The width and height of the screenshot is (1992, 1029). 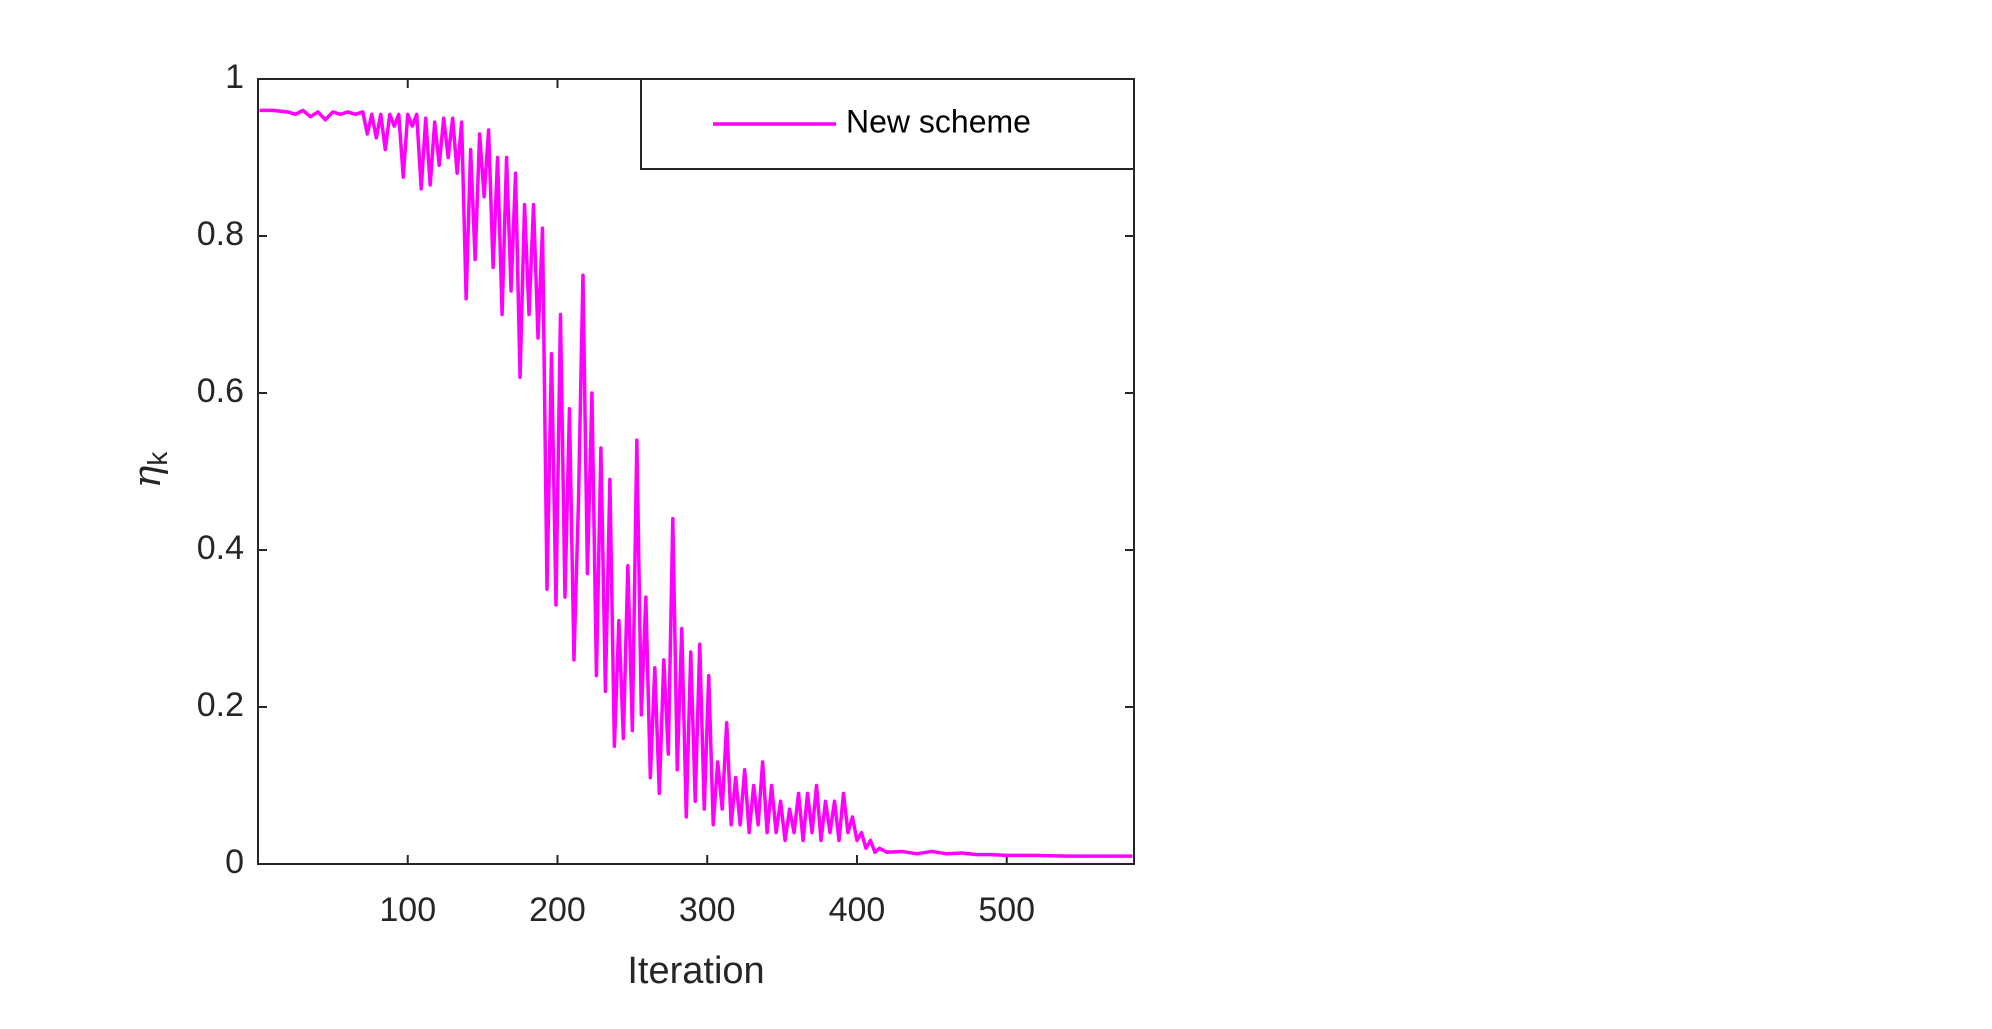 I want to click on x-tick-label: 500, so click(x=1006, y=910).